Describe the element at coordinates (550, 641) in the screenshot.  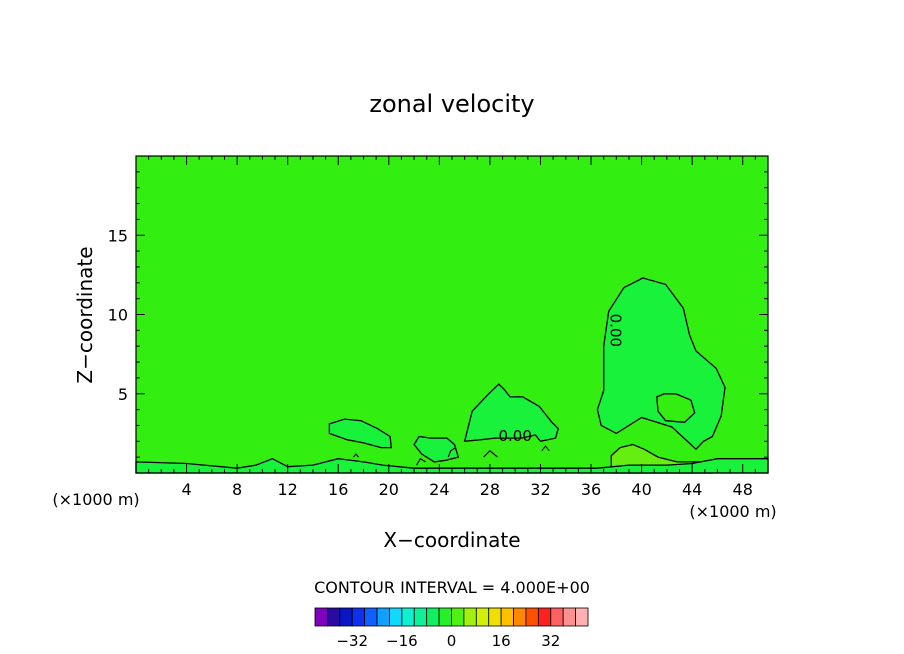
I see `colorbar-tick-label: 32` at that location.